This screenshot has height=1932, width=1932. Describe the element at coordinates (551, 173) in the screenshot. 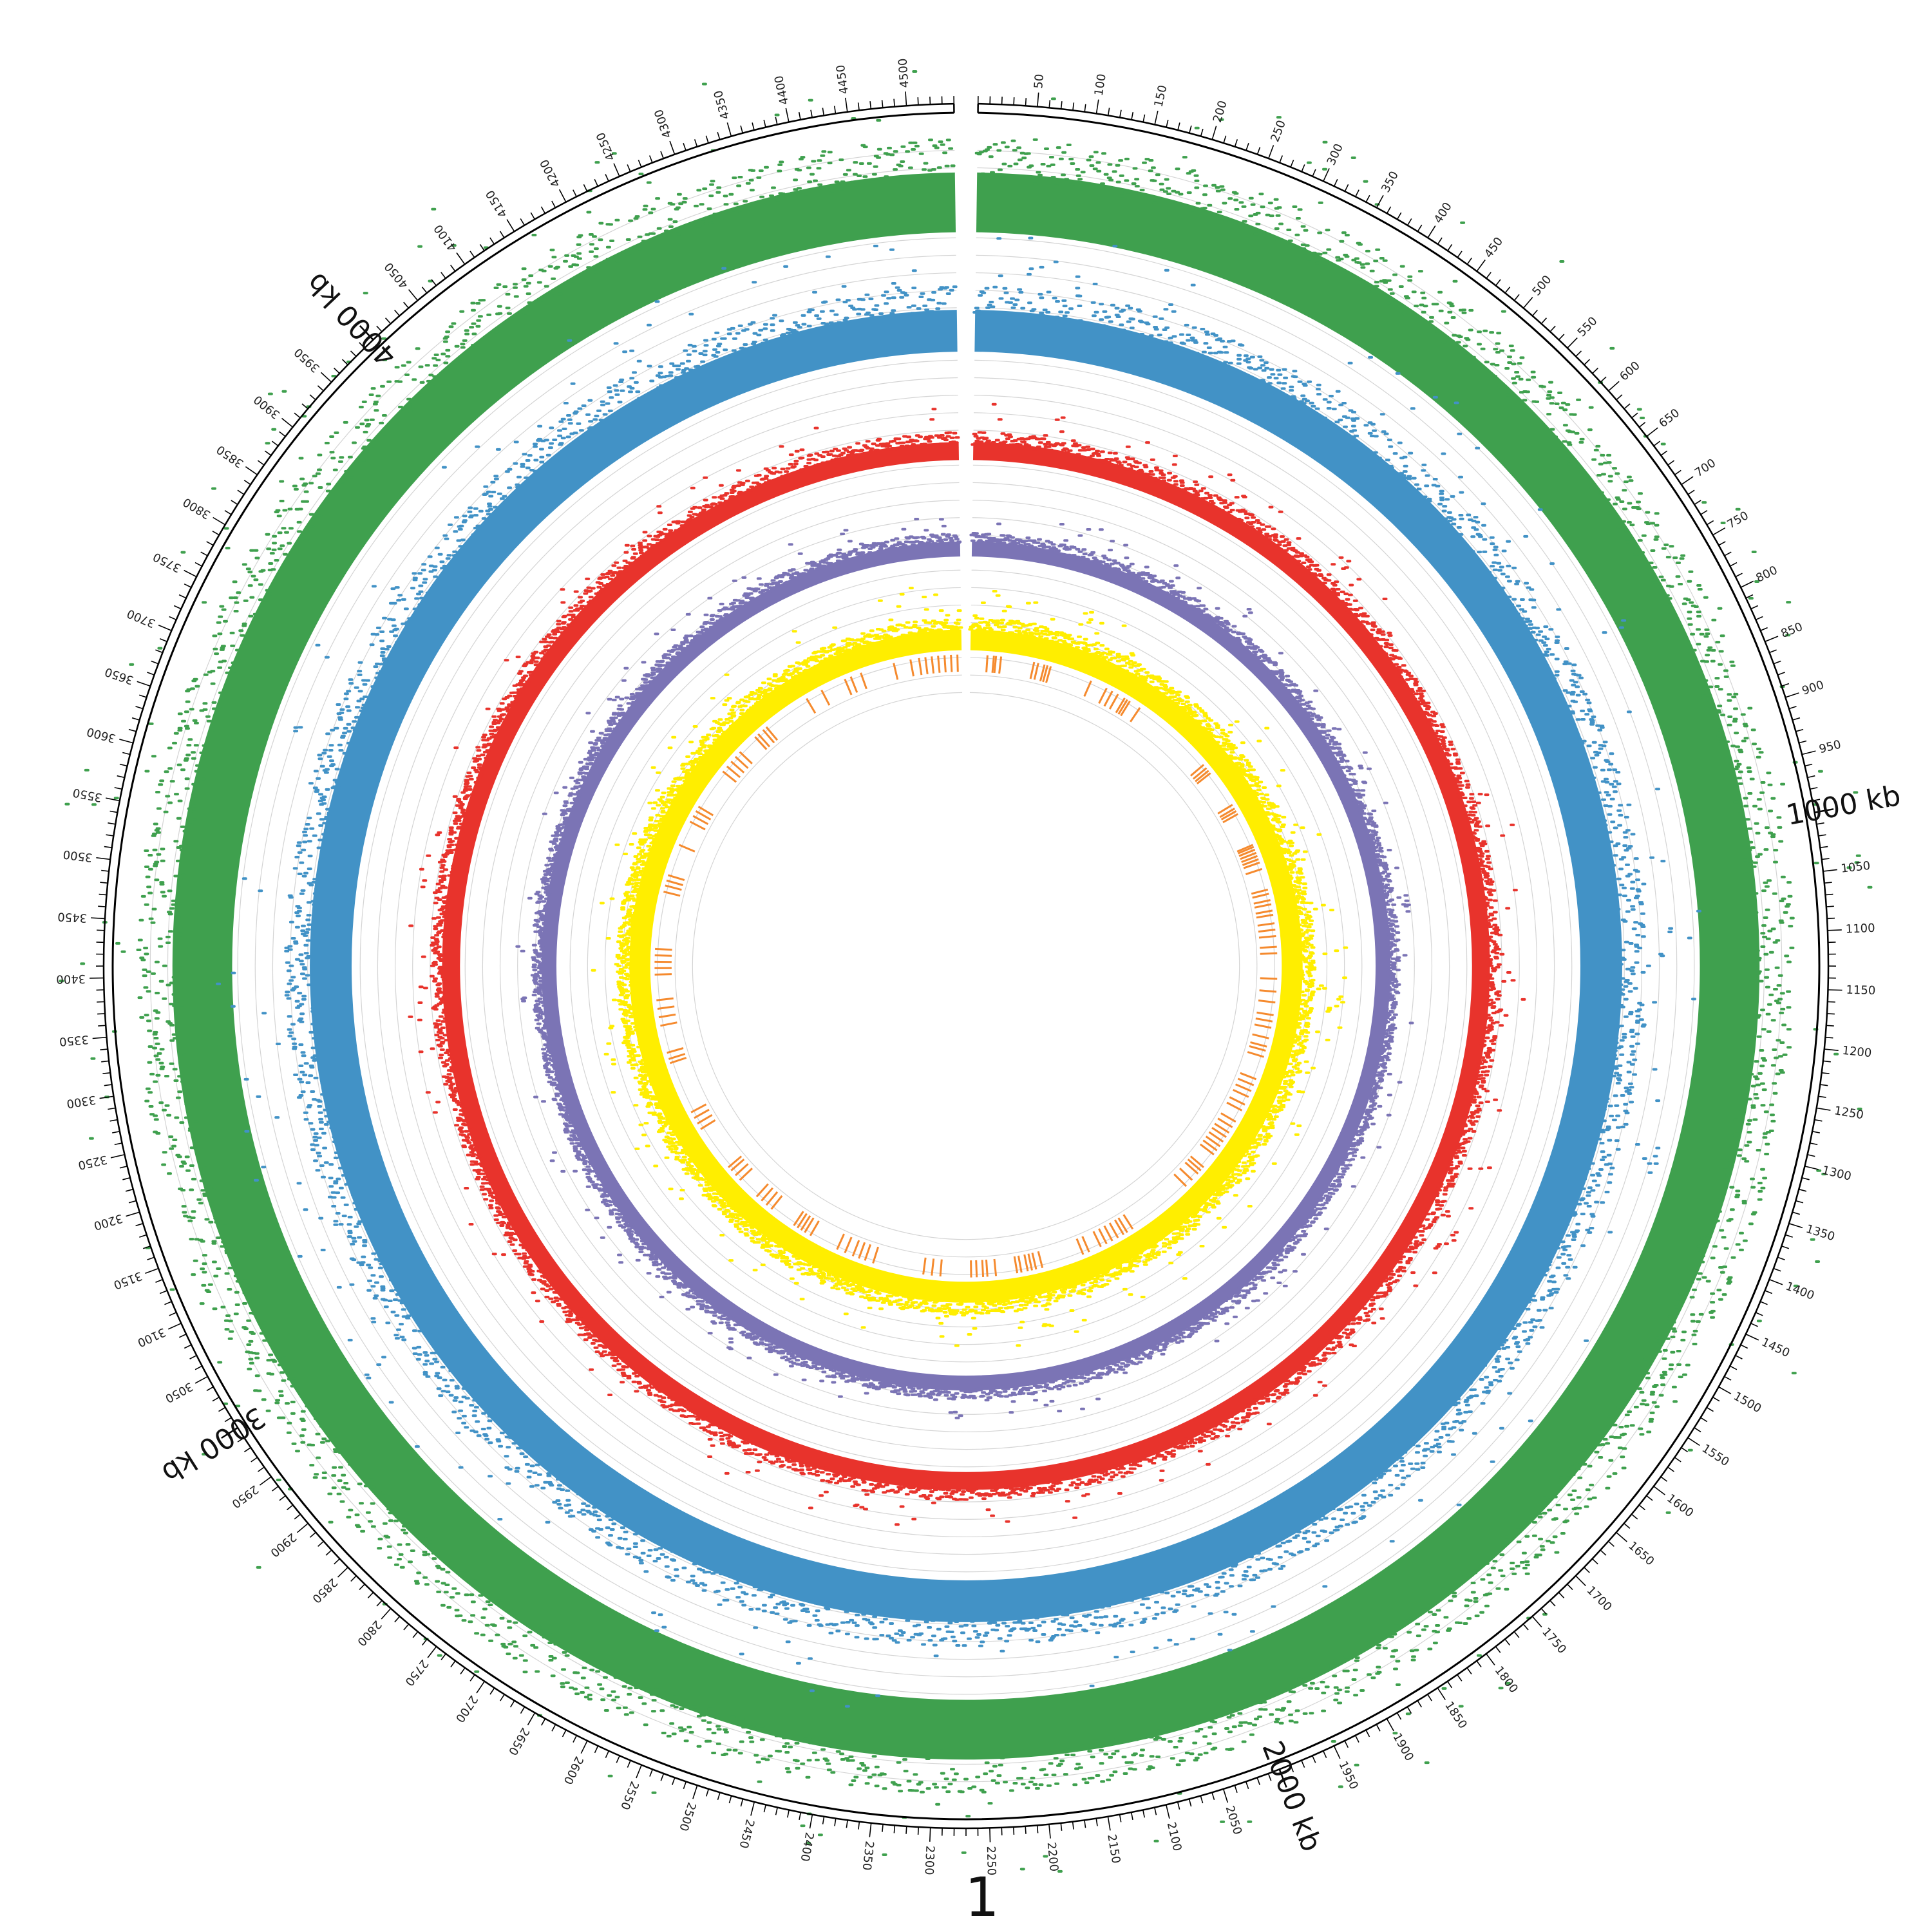

I see `tick-label: 4200` at that location.